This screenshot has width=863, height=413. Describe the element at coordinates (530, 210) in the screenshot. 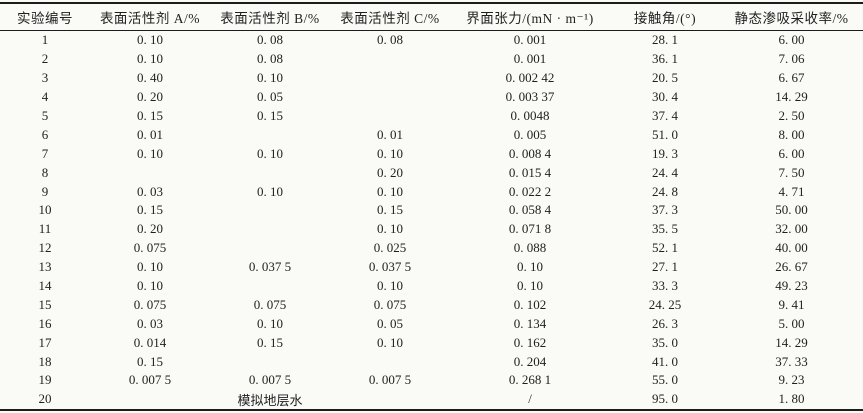

I see `table-cell: 0. 058 4` at that location.